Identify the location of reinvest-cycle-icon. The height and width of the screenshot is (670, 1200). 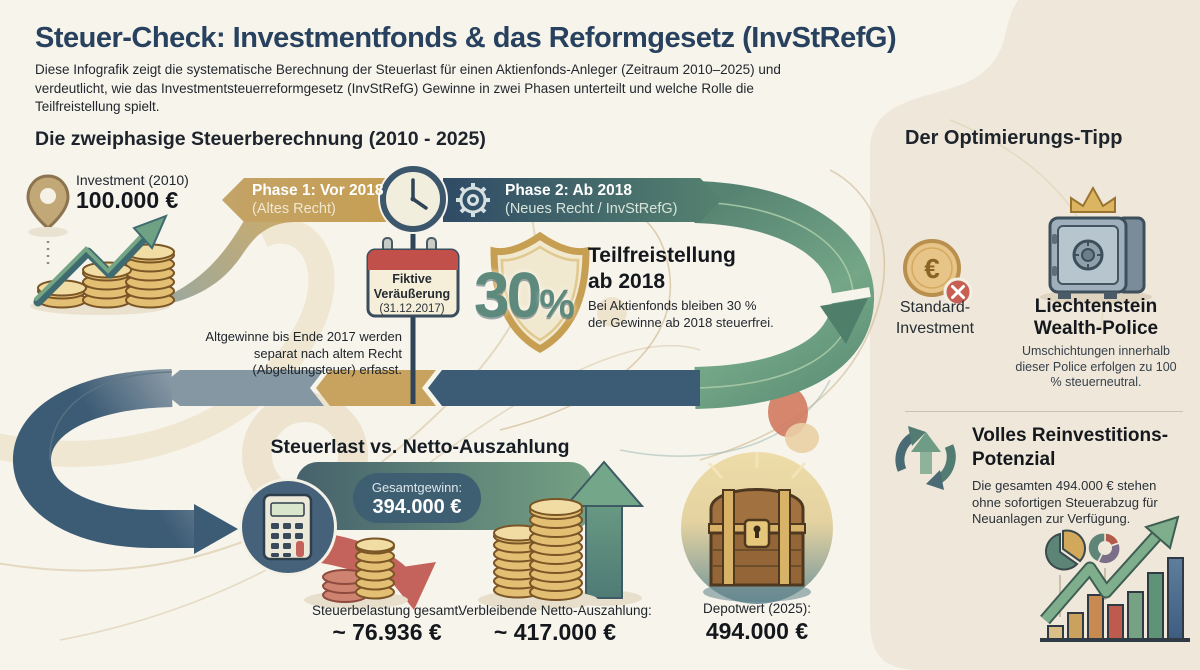
(925, 458).